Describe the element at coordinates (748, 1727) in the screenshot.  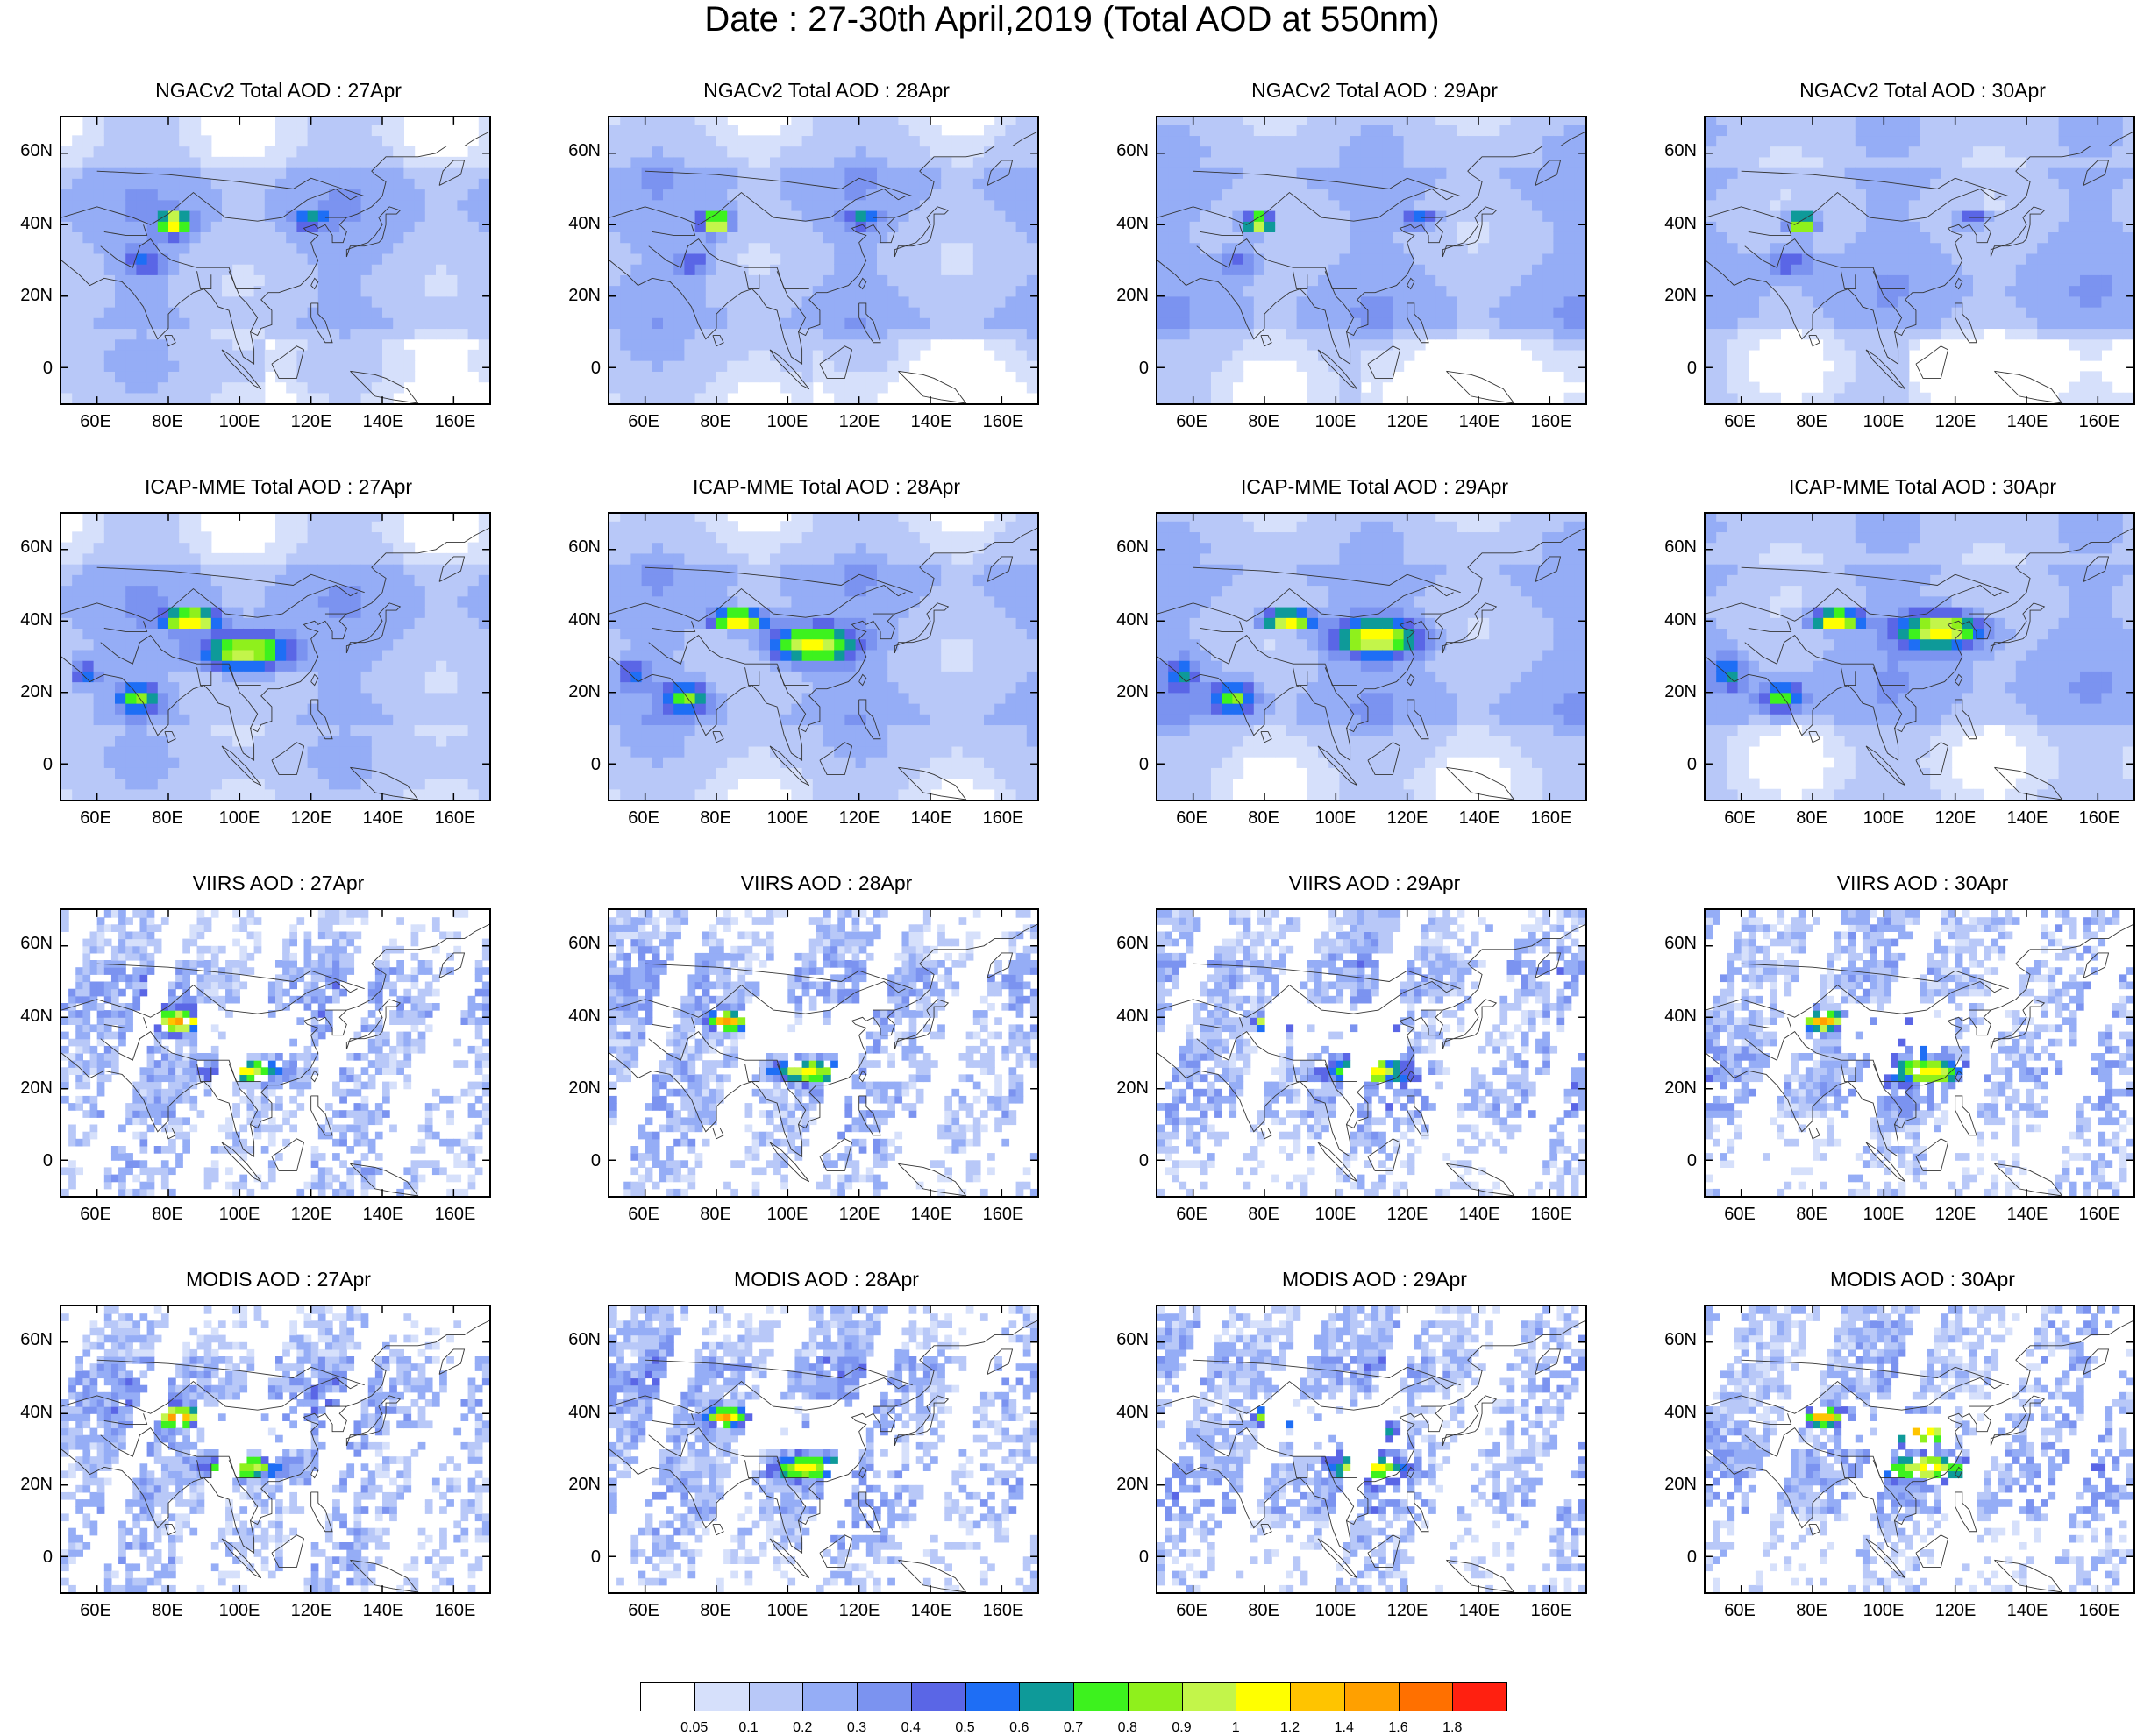
I see `colorbar-label: 0.1` at that location.